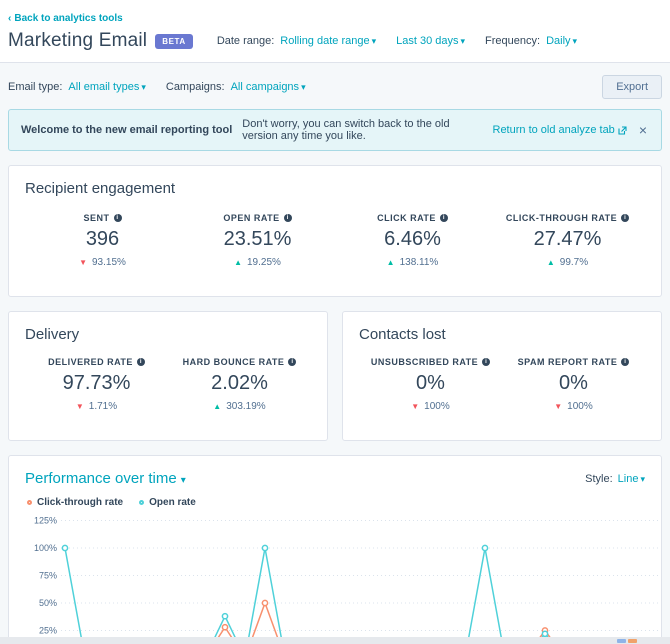 The height and width of the screenshot is (644, 670). What do you see at coordinates (402, 334) in the screenshot?
I see `card-title: Contacts lost` at bounding box center [402, 334].